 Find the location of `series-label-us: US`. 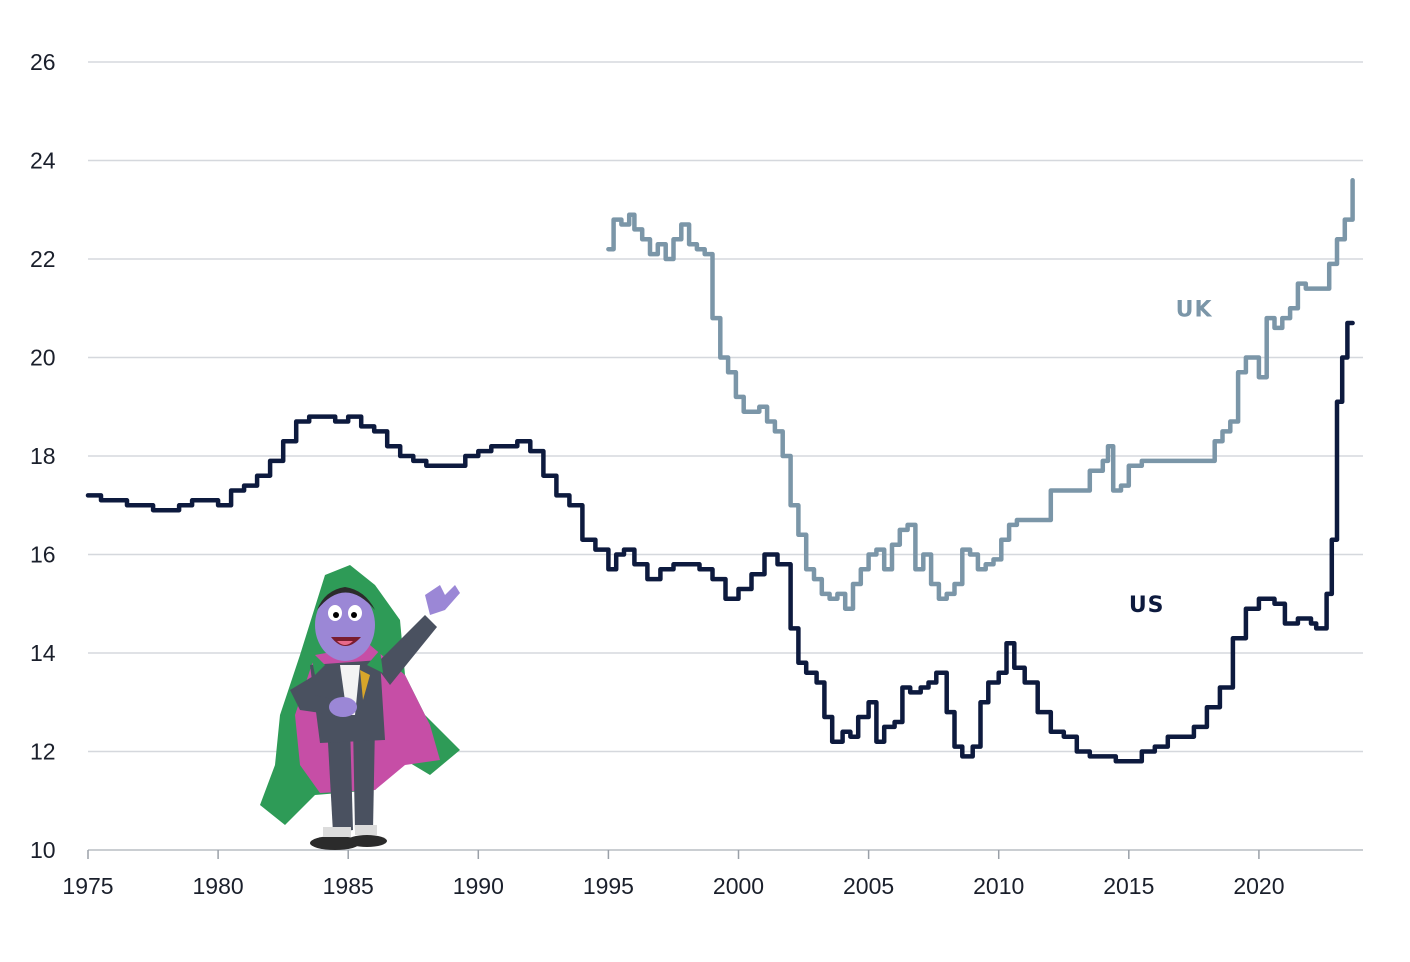

series-label-us: US is located at coordinates (1147, 605).